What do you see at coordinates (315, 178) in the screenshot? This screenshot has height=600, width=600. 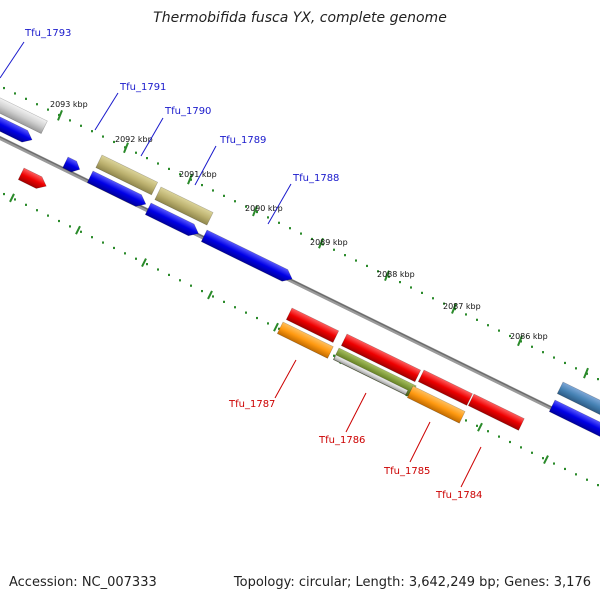 I see `gene-label-tfu-1788: Tfu_1788` at bounding box center [315, 178].